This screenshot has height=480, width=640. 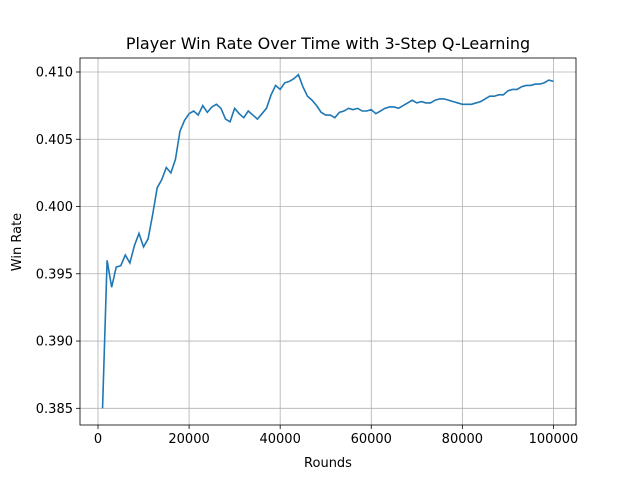 What do you see at coordinates (54, 207) in the screenshot?
I see `y-tick-label: 0.400` at bounding box center [54, 207].